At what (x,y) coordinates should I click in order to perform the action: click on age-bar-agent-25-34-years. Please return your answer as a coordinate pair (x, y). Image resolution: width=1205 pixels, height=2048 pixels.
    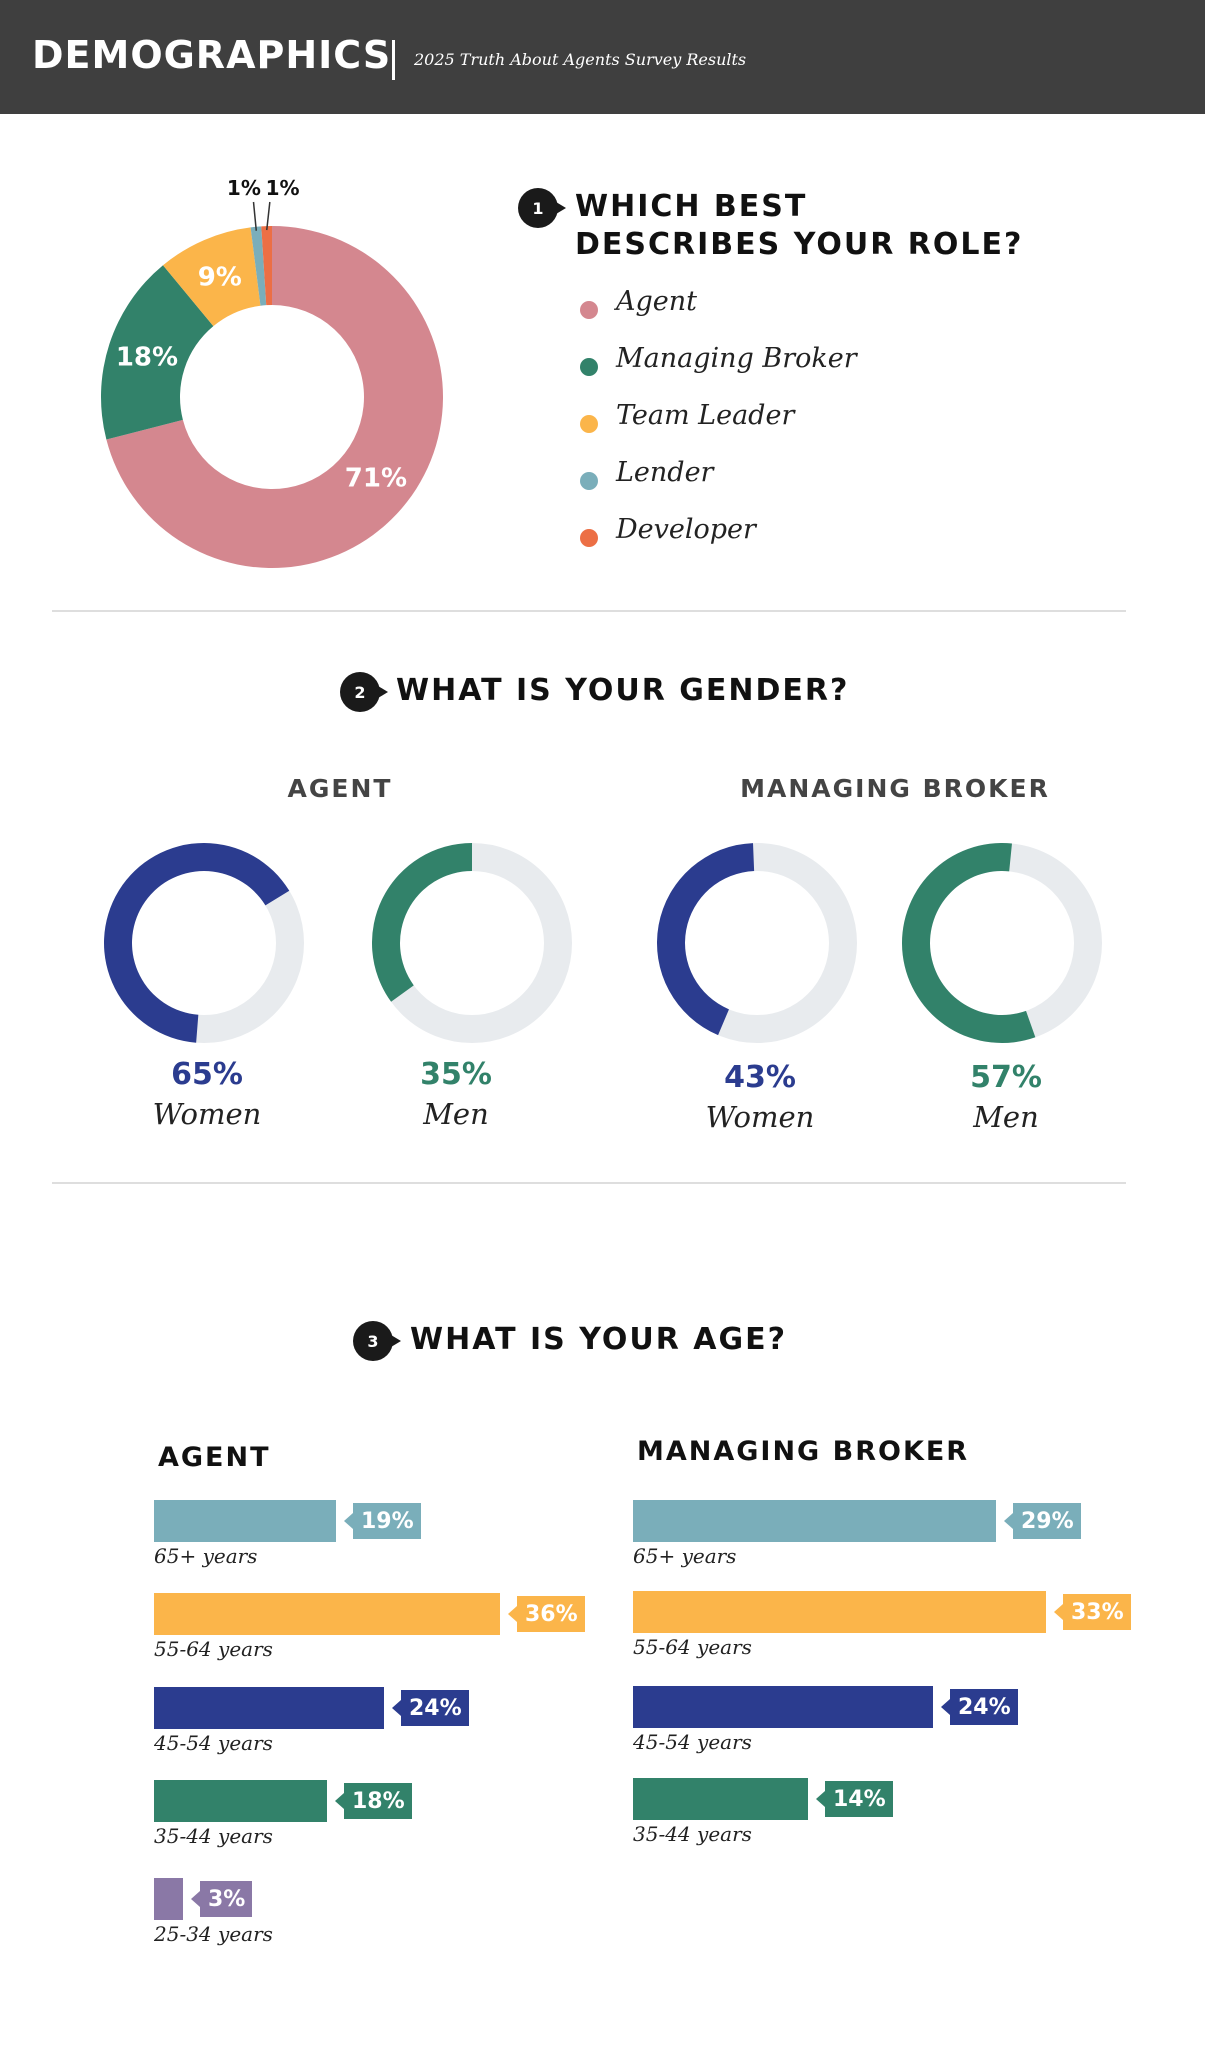
    Looking at the image, I should click on (168, 1899).